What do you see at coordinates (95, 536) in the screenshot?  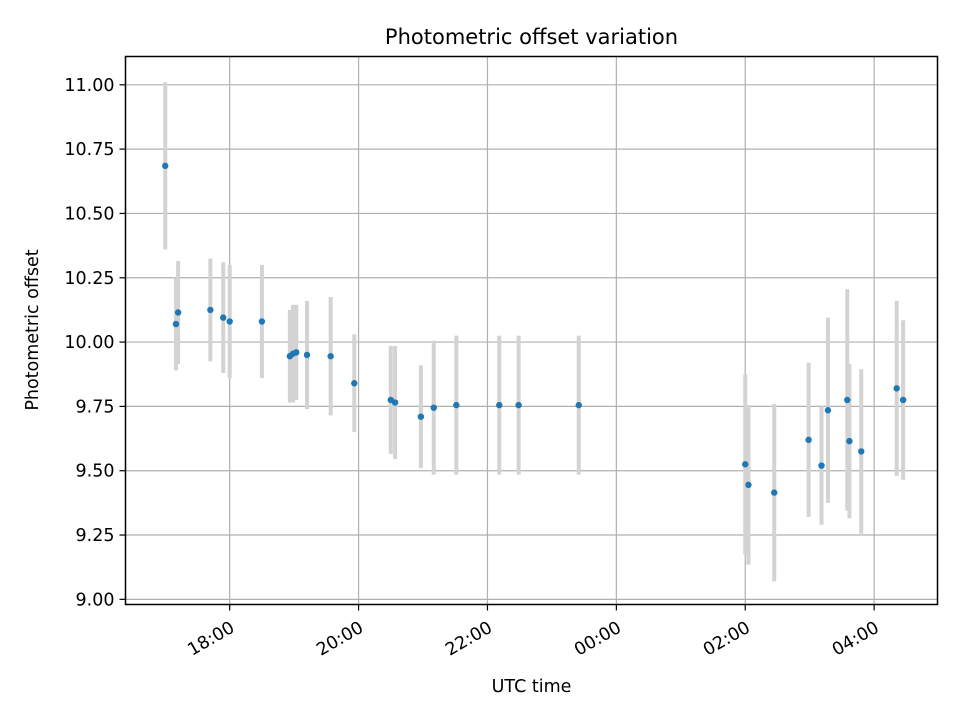 I see `y-tick-label: 9.25` at bounding box center [95, 536].